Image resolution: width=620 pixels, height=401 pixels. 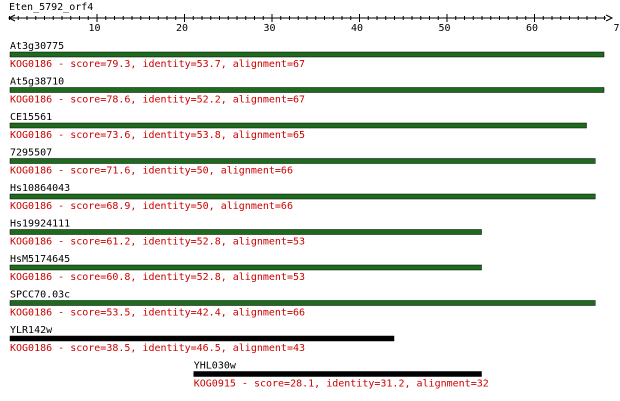 I want to click on hit-name: YLR142w, so click(x=31, y=330).